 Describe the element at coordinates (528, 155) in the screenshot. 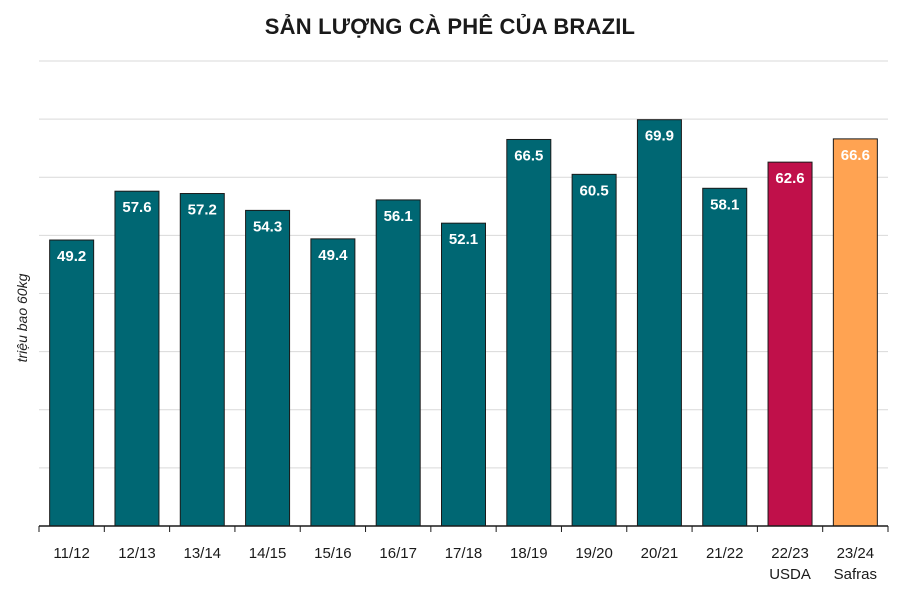

I see `bar-data-label: 66.5` at that location.